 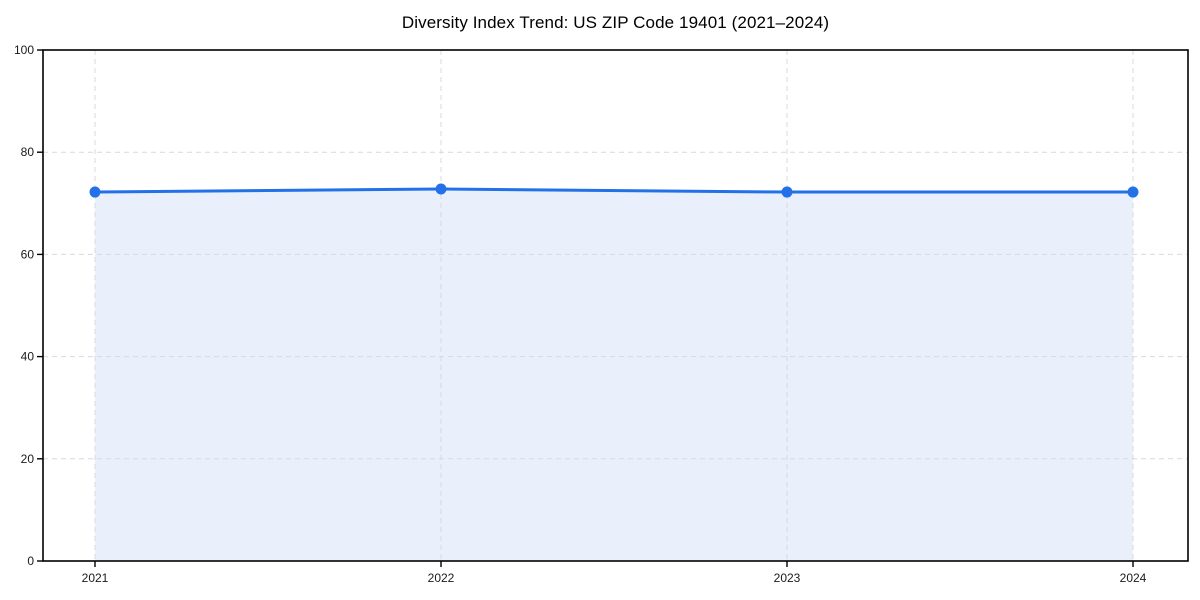 I want to click on y-tick-label: 40, so click(x=28, y=357).